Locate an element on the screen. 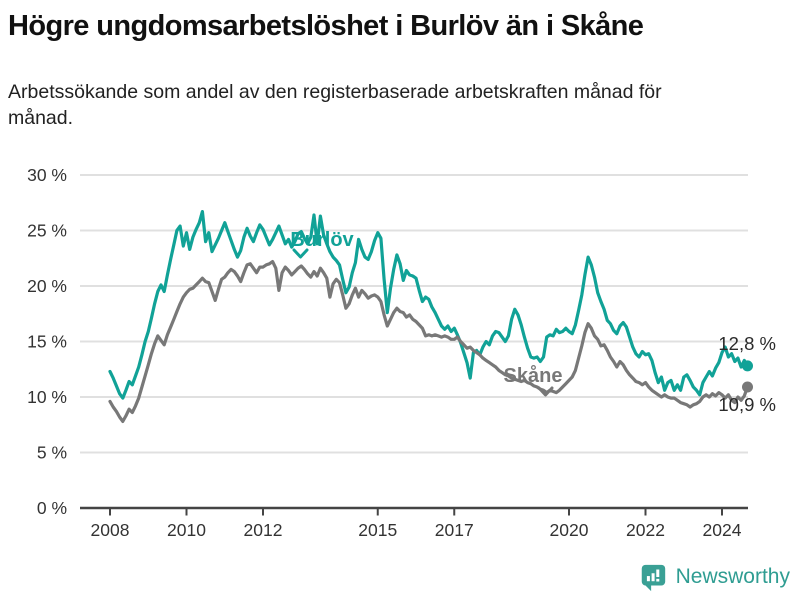  x-tick-label: 2008 is located at coordinates (110, 530).